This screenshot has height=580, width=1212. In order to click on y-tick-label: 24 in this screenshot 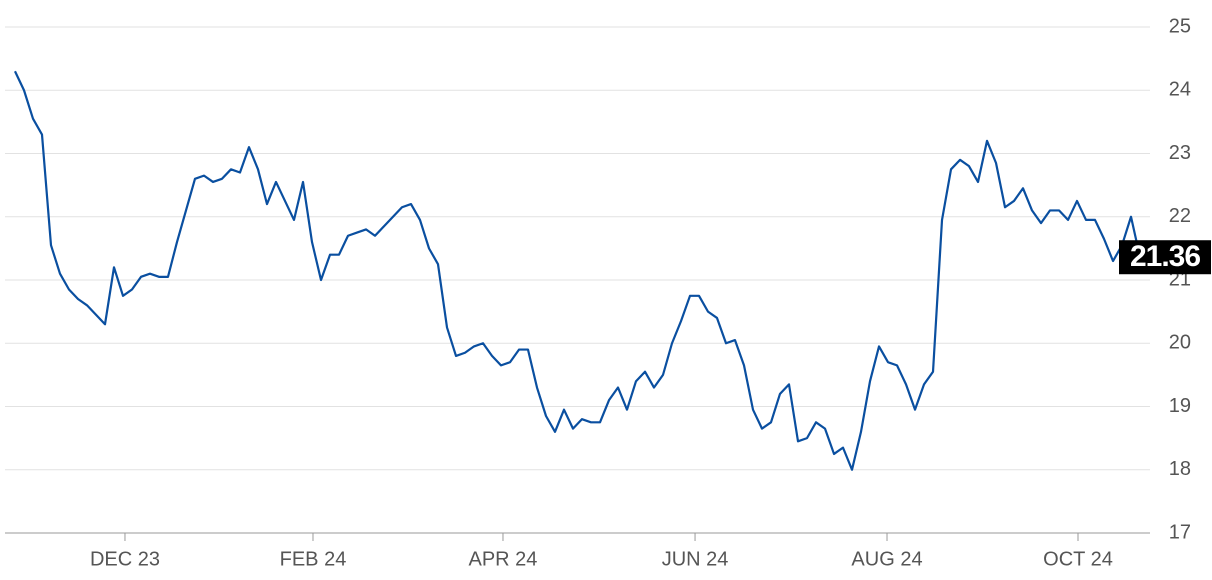, I will do `click(1180, 90)`.